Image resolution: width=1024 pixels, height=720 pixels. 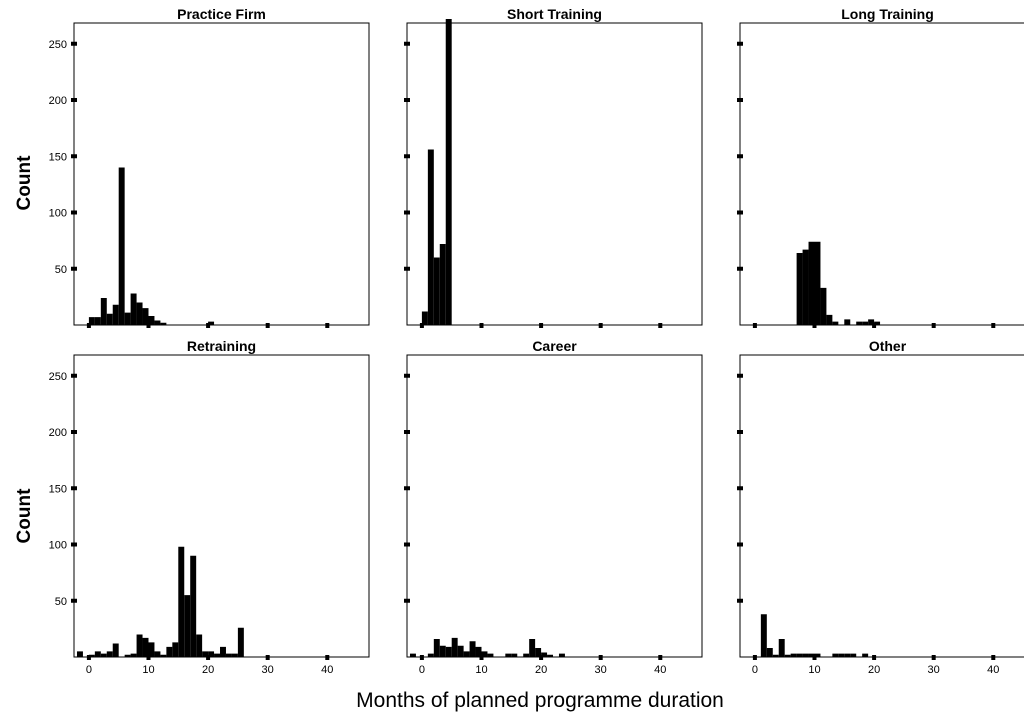 What do you see at coordinates (221, 14) in the screenshot?
I see `panel-title: Practice Firm` at bounding box center [221, 14].